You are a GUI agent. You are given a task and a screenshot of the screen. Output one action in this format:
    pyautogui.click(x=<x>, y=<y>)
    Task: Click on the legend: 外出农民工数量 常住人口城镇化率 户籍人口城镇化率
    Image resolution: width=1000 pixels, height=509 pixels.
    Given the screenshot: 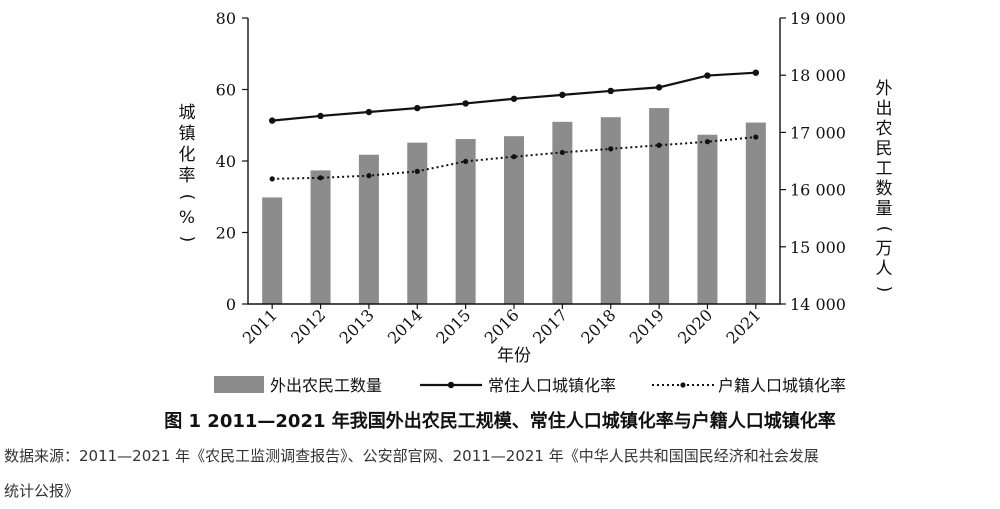 What is the action you would take?
    pyautogui.click(x=530, y=385)
    